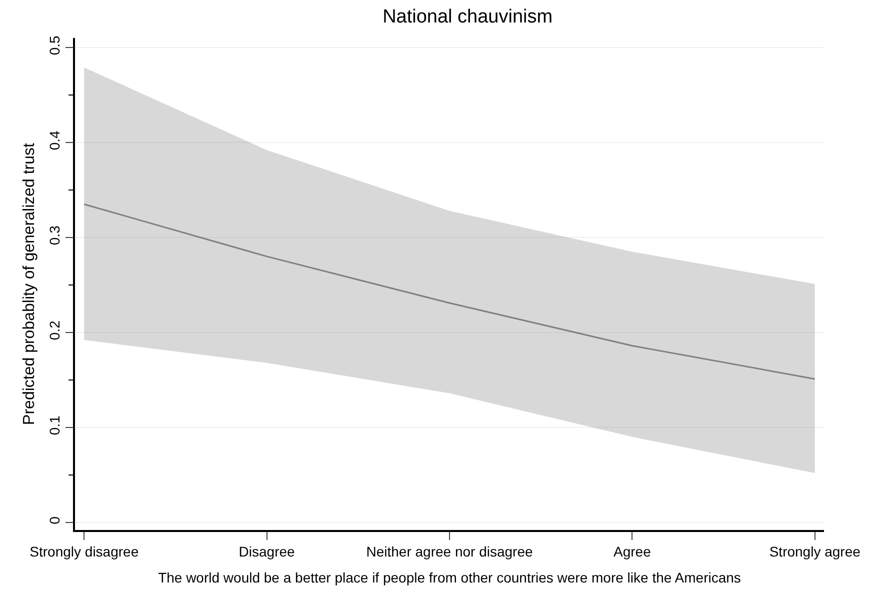  What do you see at coordinates (54, 425) in the screenshot?
I see `y-tick-label: 0.1` at bounding box center [54, 425].